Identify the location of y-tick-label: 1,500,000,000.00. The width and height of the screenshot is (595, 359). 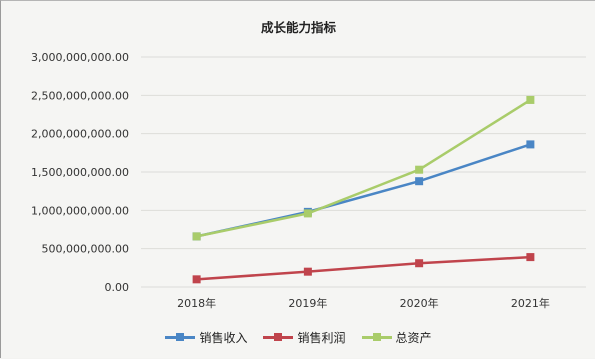
(80, 172).